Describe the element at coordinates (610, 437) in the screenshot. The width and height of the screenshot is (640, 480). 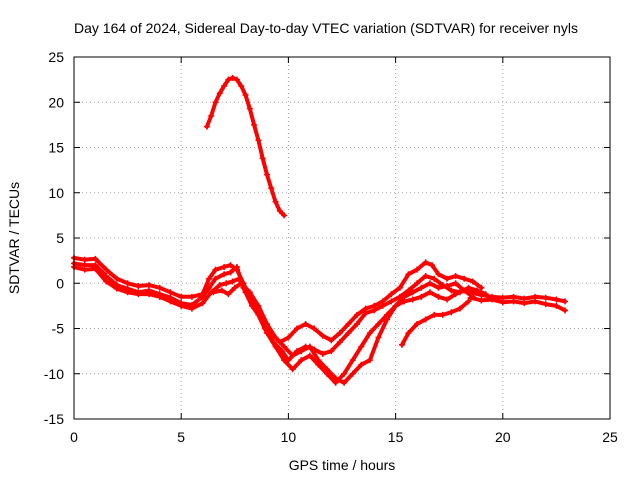
I see `x-tick-label: 25` at that location.